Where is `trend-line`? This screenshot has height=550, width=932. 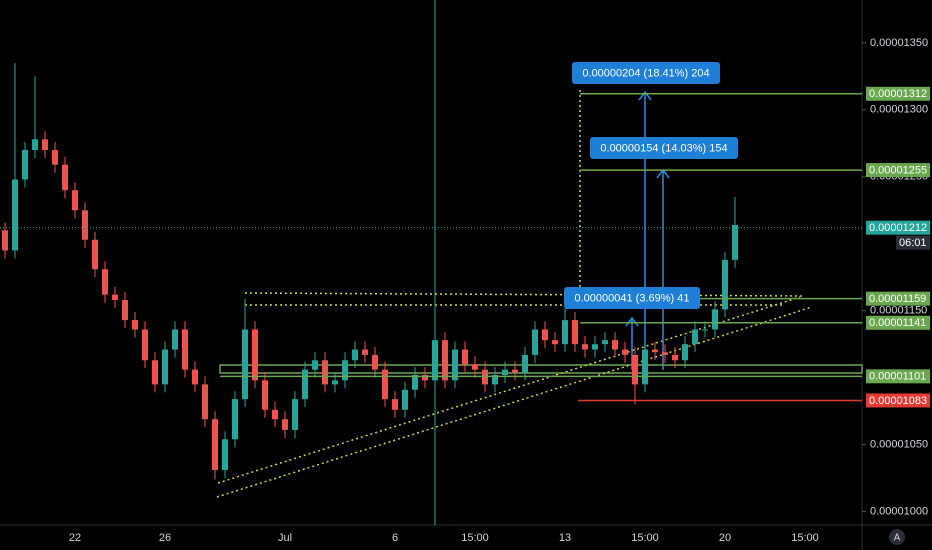
trend-line is located at coordinates (525, 294).